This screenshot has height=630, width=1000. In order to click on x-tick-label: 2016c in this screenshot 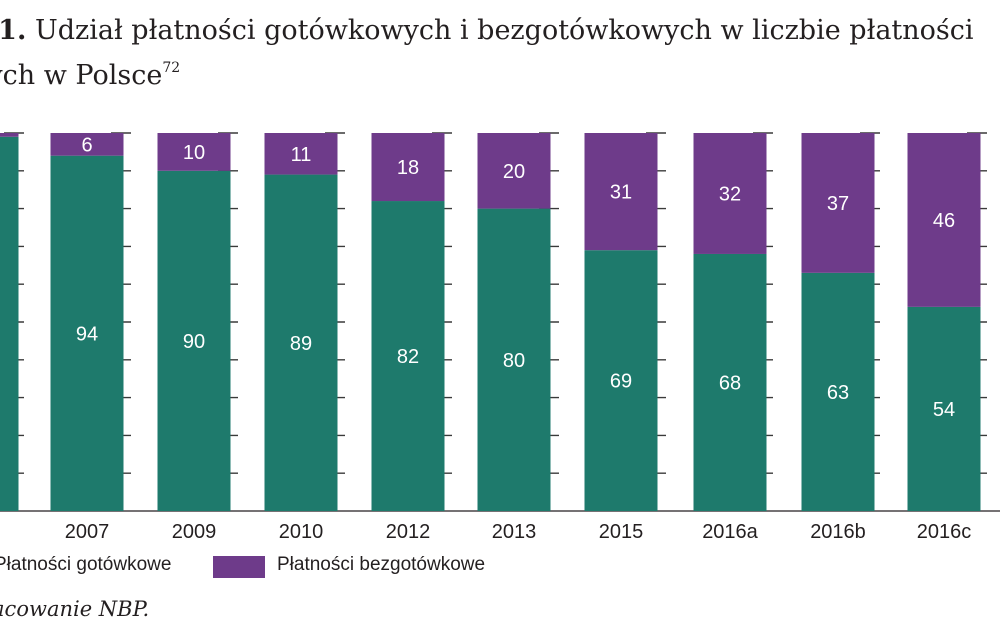, I will do `click(944, 532)`.